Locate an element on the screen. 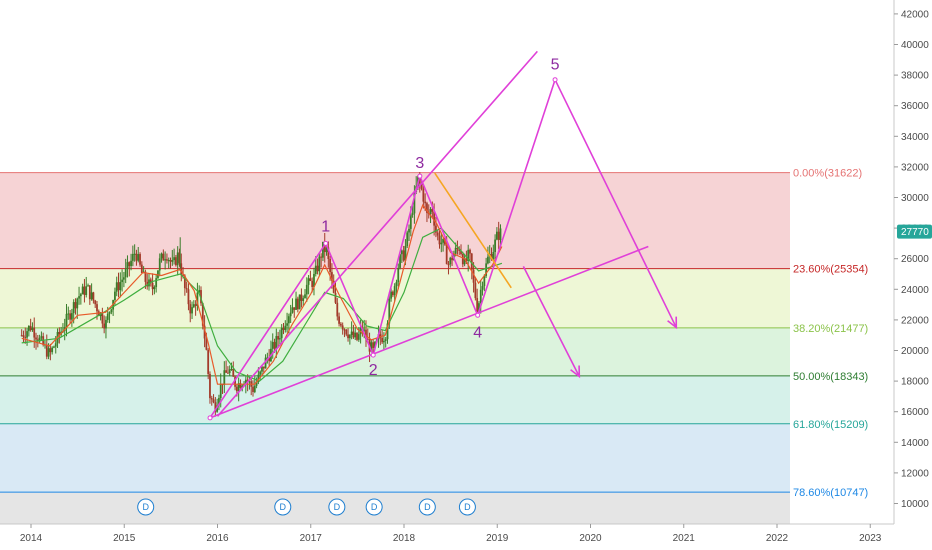  price-tick-label: 30000 is located at coordinates (915, 198).